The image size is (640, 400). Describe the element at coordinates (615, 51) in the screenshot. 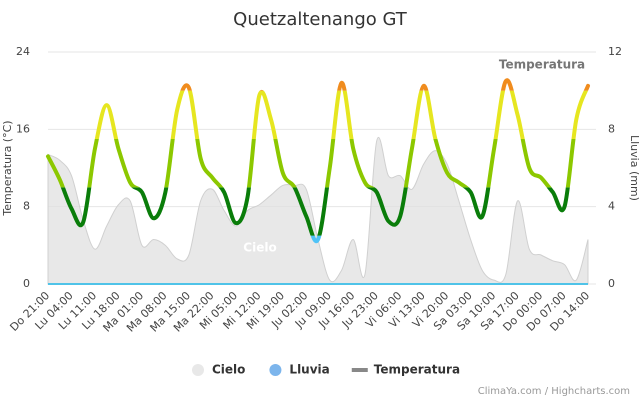

I see `y2-tick-label: 12` at that location.